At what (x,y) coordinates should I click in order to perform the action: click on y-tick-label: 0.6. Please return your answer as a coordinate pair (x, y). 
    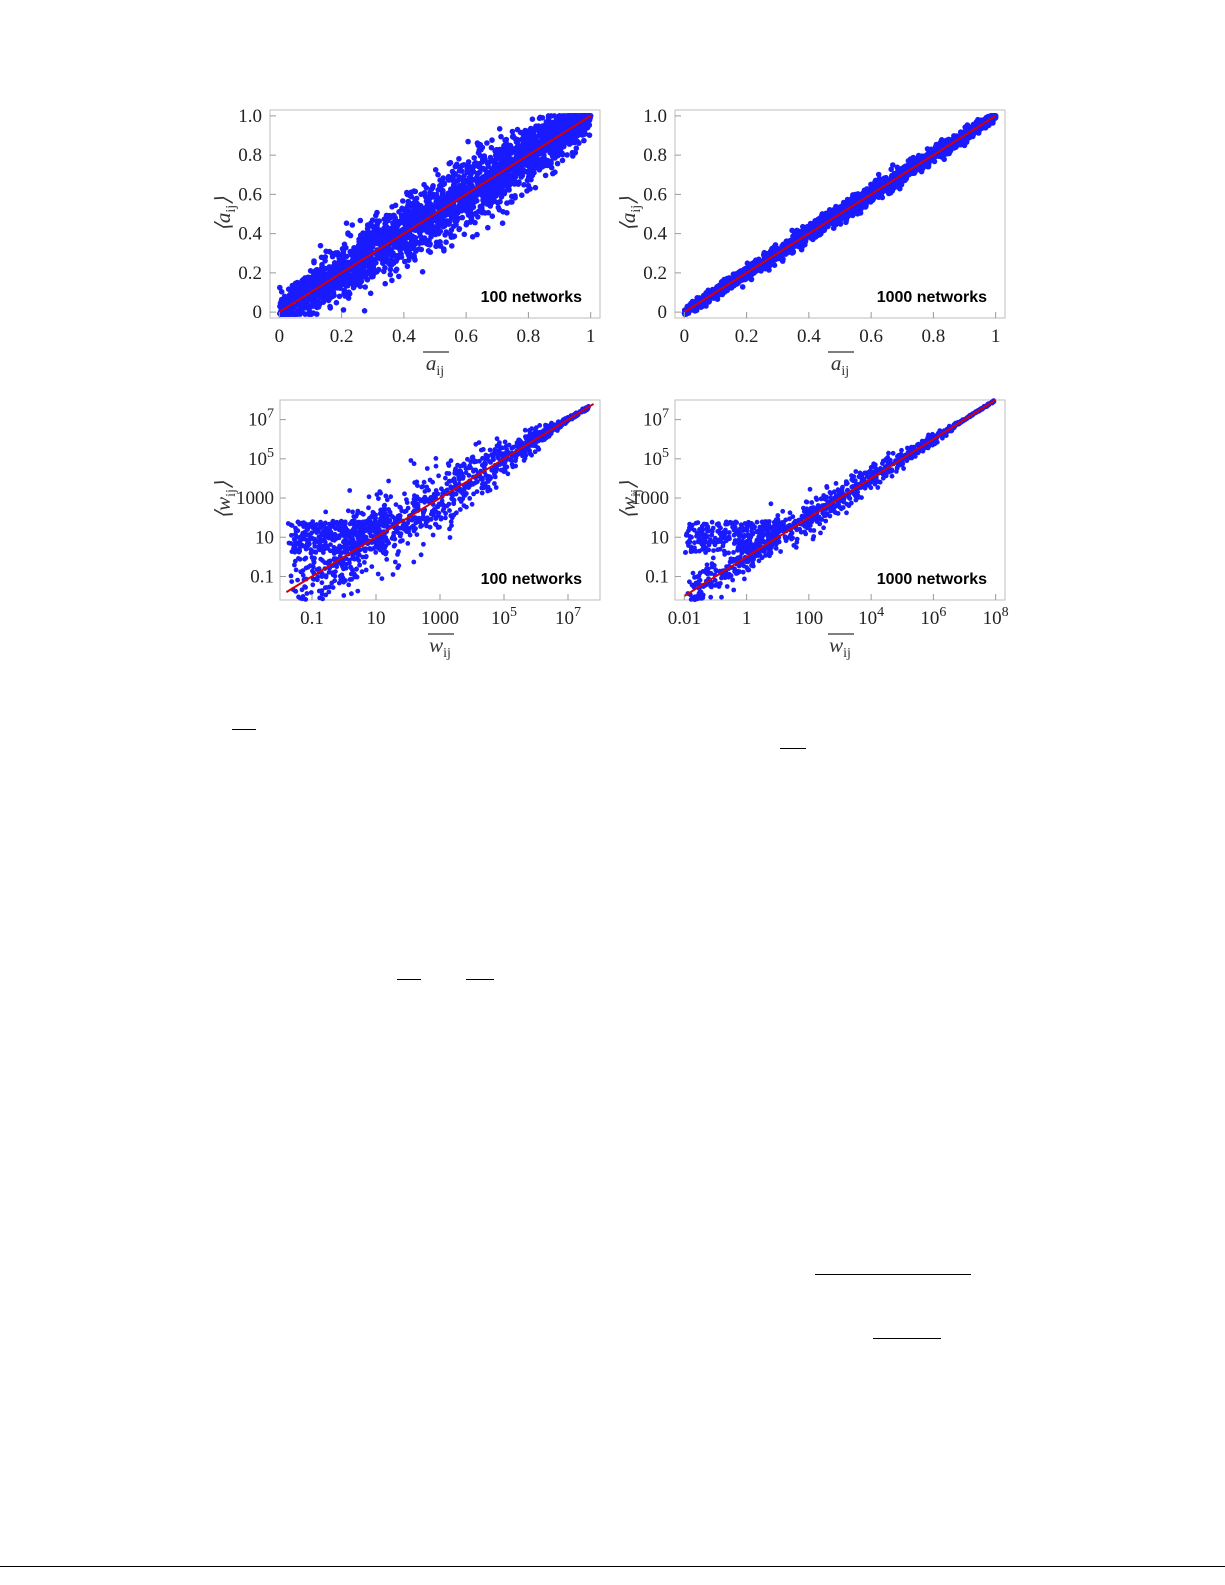
    Looking at the image, I should click on (250, 194).